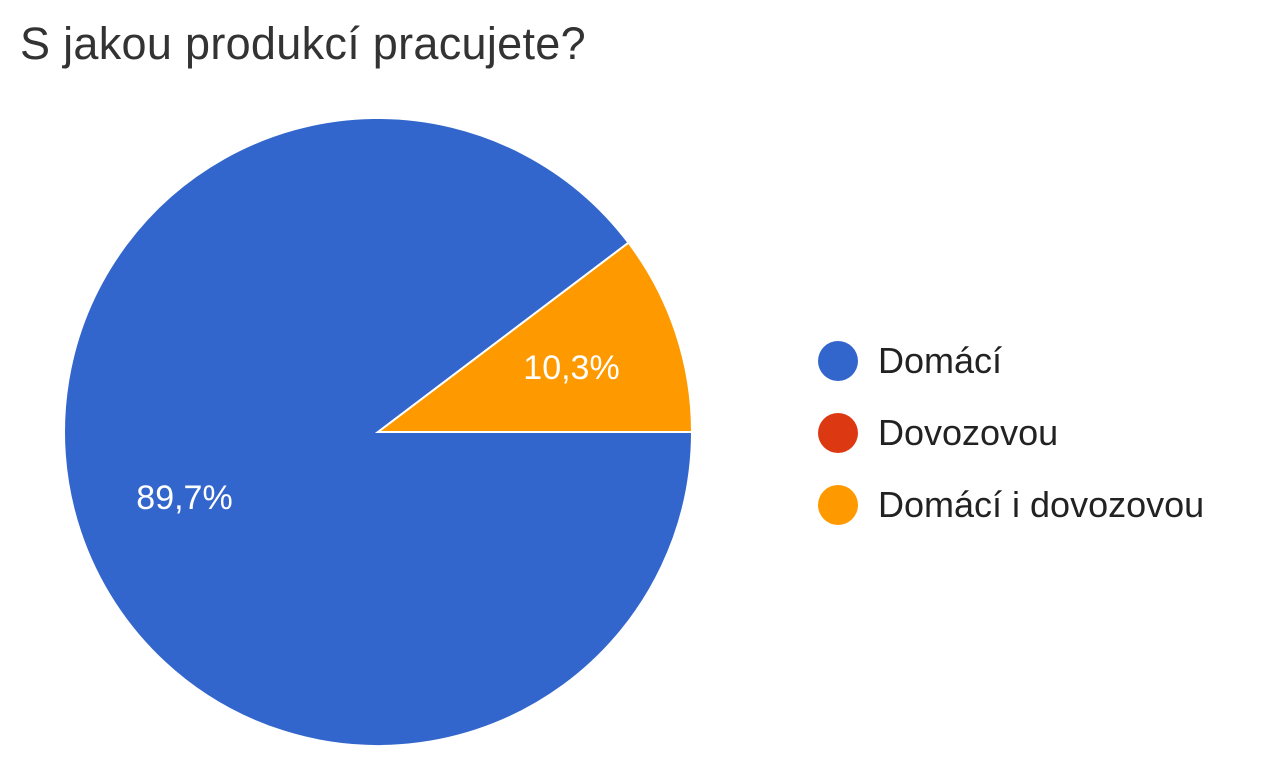 This screenshot has width=1280, height=767. Describe the element at coordinates (940, 360) in the screenshot. I see `legend-label-domaci: Domácí` at that location.